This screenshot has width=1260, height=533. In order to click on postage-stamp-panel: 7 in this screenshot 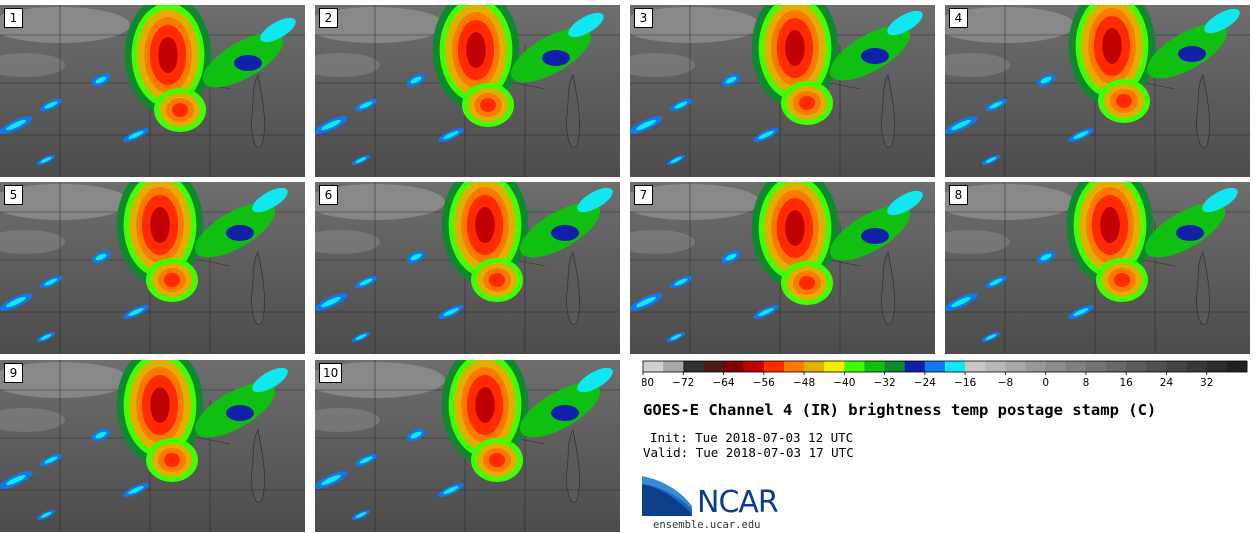, I will do `click(782, 268)`.